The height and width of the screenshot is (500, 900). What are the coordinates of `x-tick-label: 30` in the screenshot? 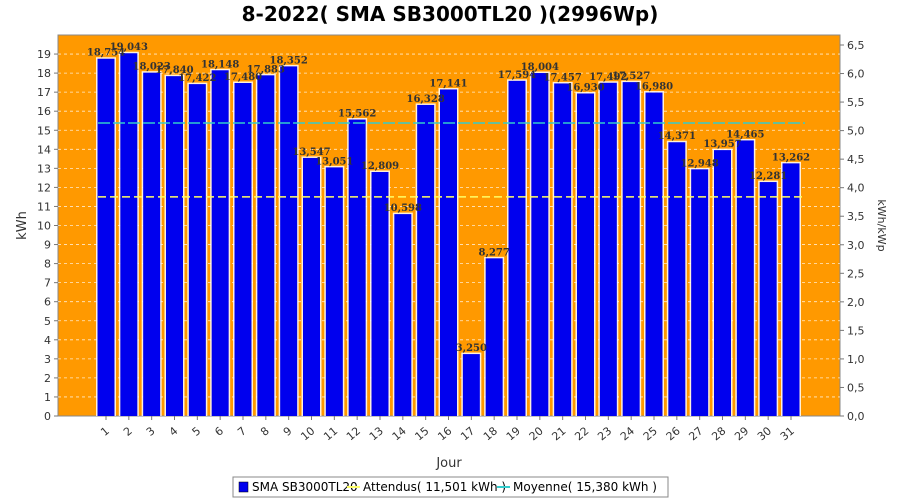 It's located at (764, 433).